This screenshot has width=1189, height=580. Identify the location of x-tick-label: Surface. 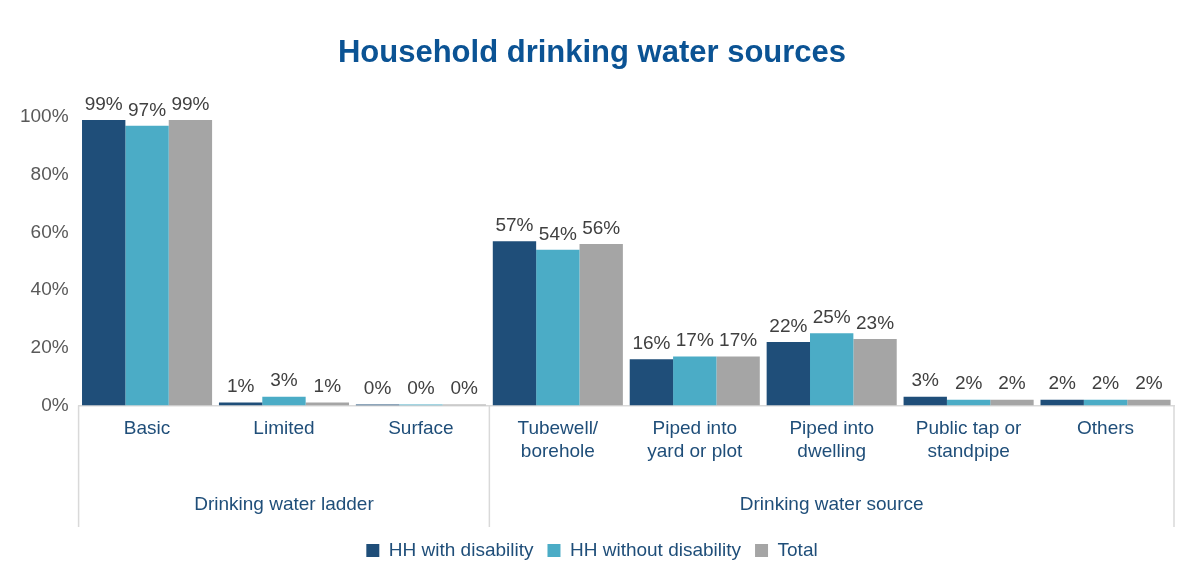
(421, 428).